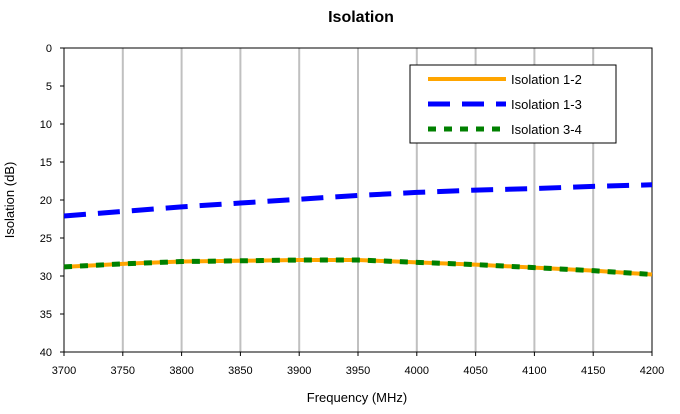 The width and height of the screenshot is (680, 414). Describe the element at coordinates (46, 315) in the screenshot. I see `y-tick-label: 35` at that location.